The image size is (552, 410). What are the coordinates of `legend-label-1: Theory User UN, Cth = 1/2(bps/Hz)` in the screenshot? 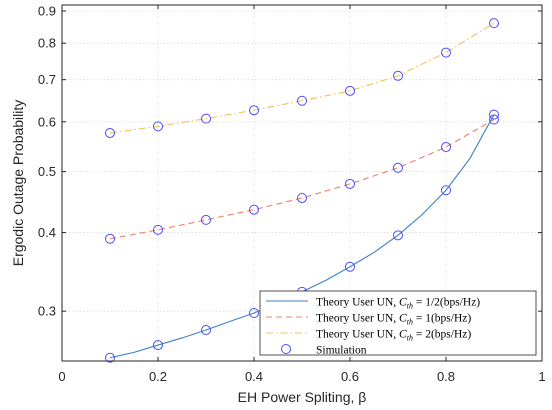 It's located at (398, 304).